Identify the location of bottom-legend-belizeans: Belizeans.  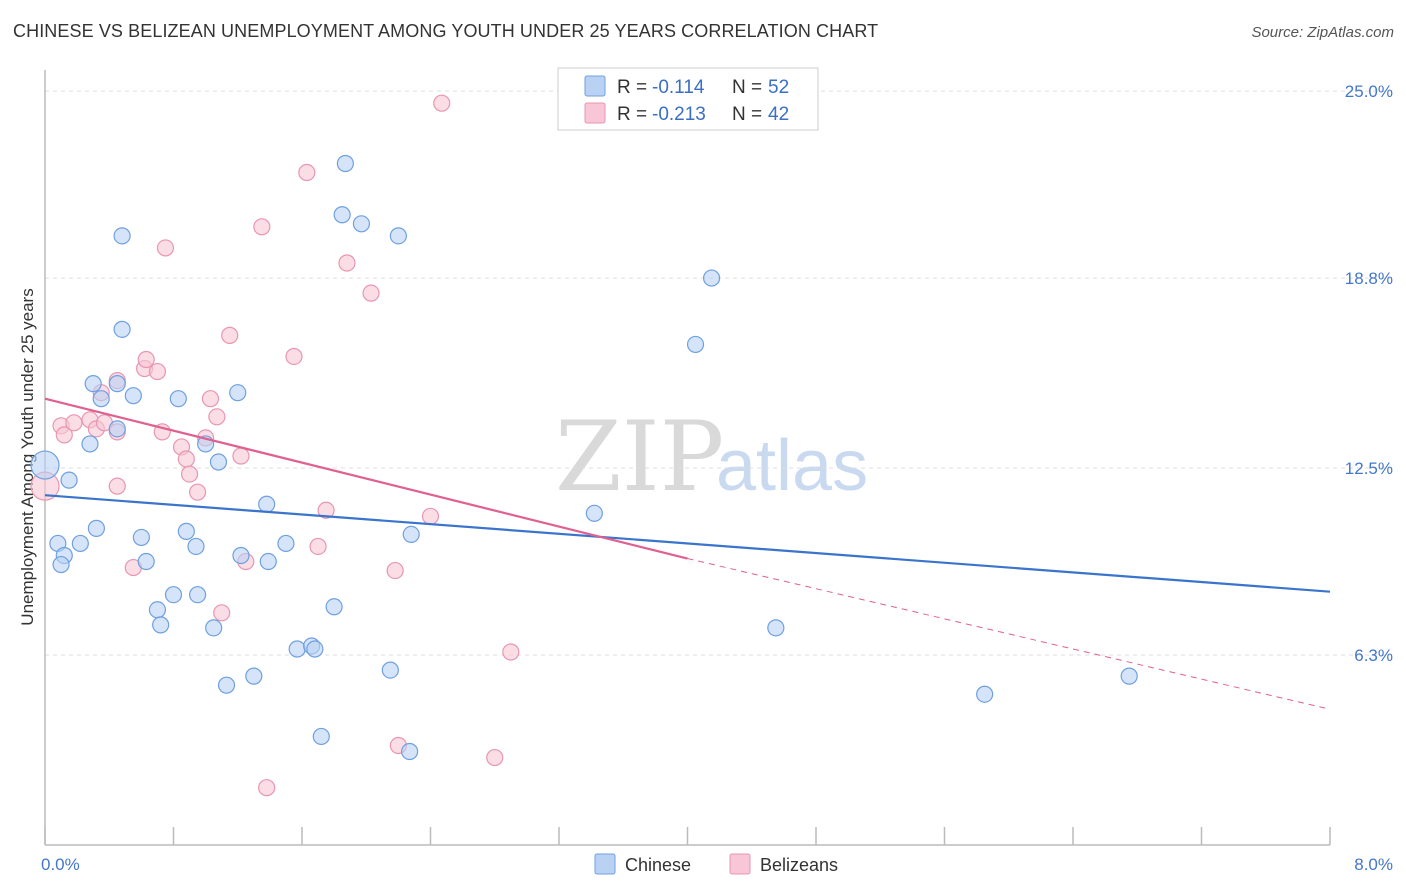
(799, 865).